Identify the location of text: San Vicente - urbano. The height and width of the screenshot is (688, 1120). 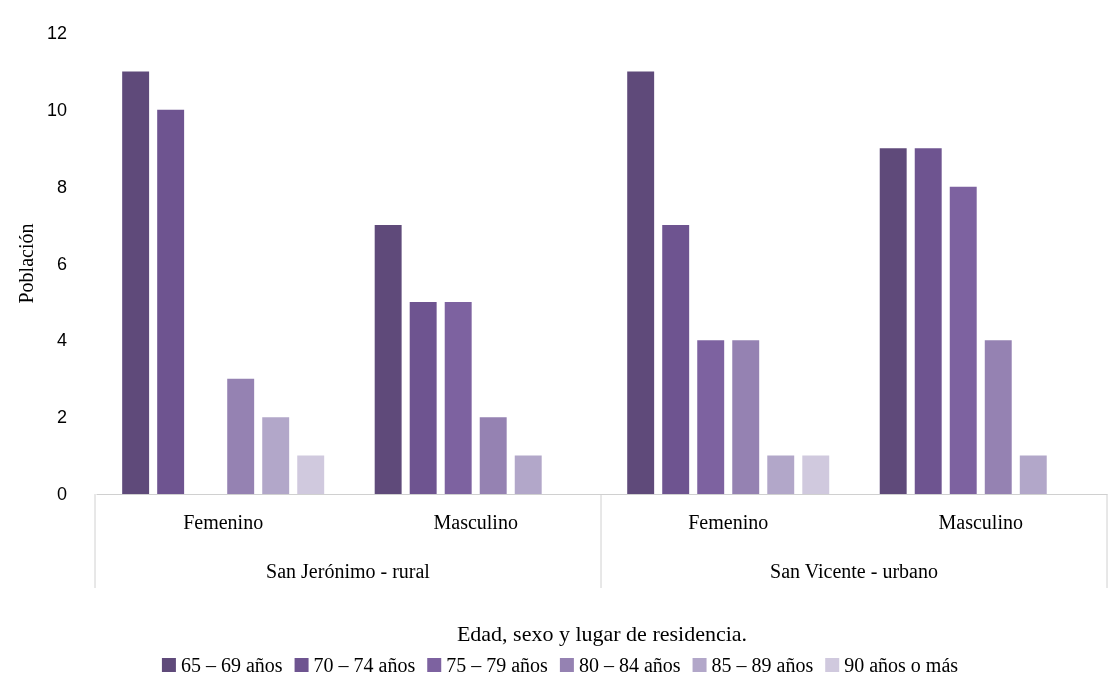
(854, 571).